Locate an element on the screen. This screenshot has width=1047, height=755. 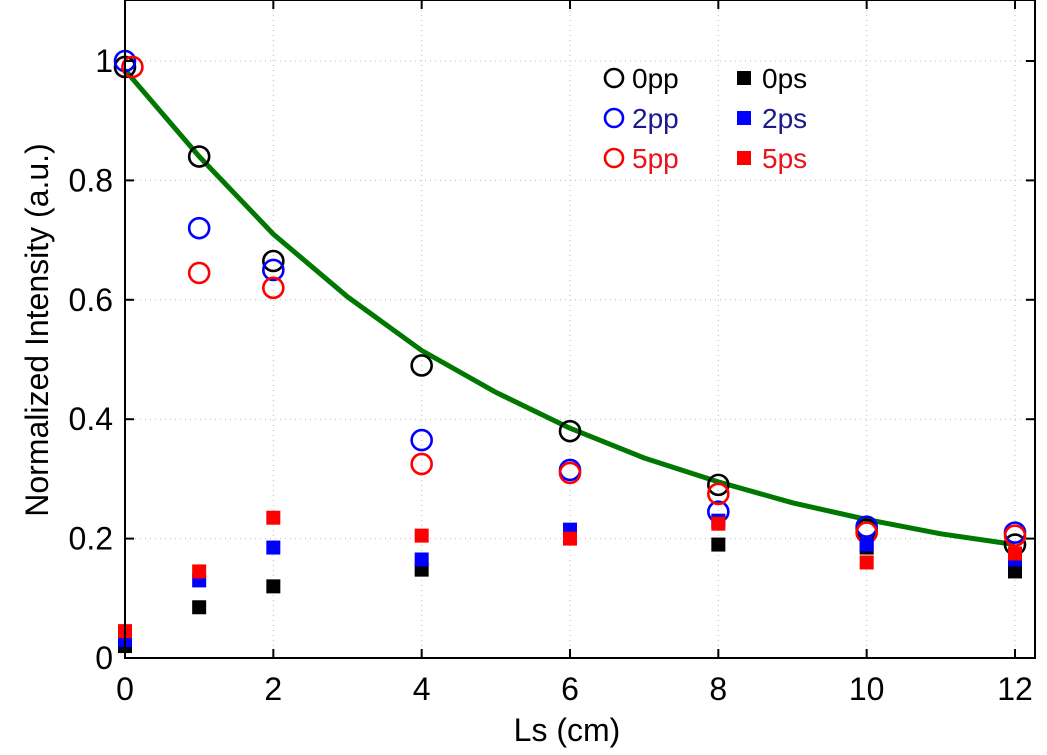
x-tick-label: 6 is located at coordinates (570, 689).